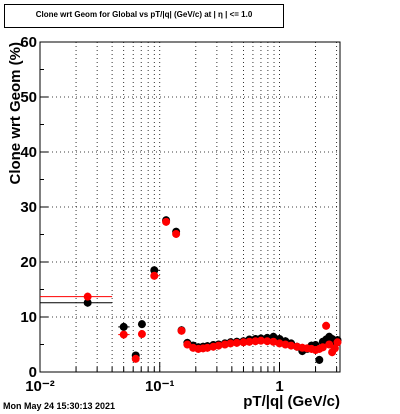  What do you see at coordinates (28, 97) in the screenshot?
I see `y-tick-label: 50` at bounding box center [28, 97].